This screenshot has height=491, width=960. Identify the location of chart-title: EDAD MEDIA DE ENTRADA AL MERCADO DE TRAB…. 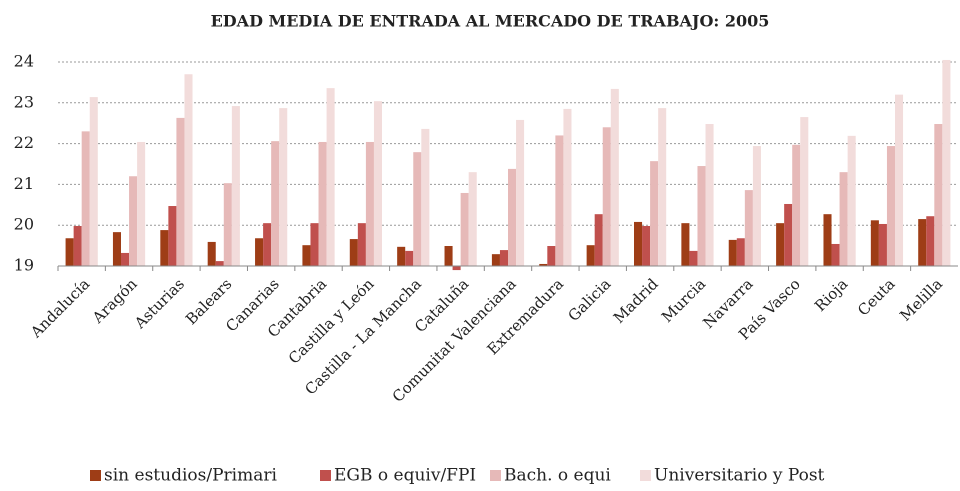
(490, 21).